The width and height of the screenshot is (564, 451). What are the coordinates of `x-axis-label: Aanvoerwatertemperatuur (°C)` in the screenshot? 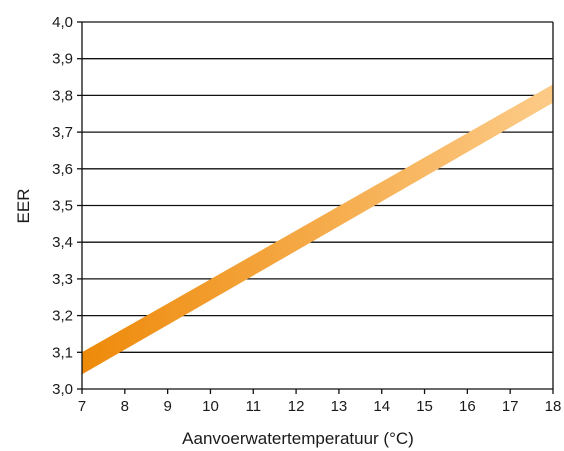 It's located at (298, 438).